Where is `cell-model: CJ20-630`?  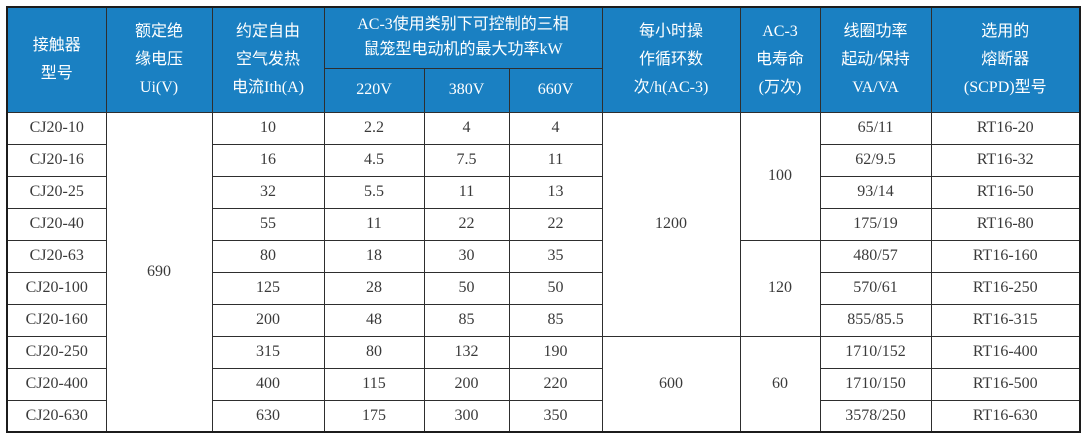 cell-model: CJ20-630 is located at coordinates (56, 416).